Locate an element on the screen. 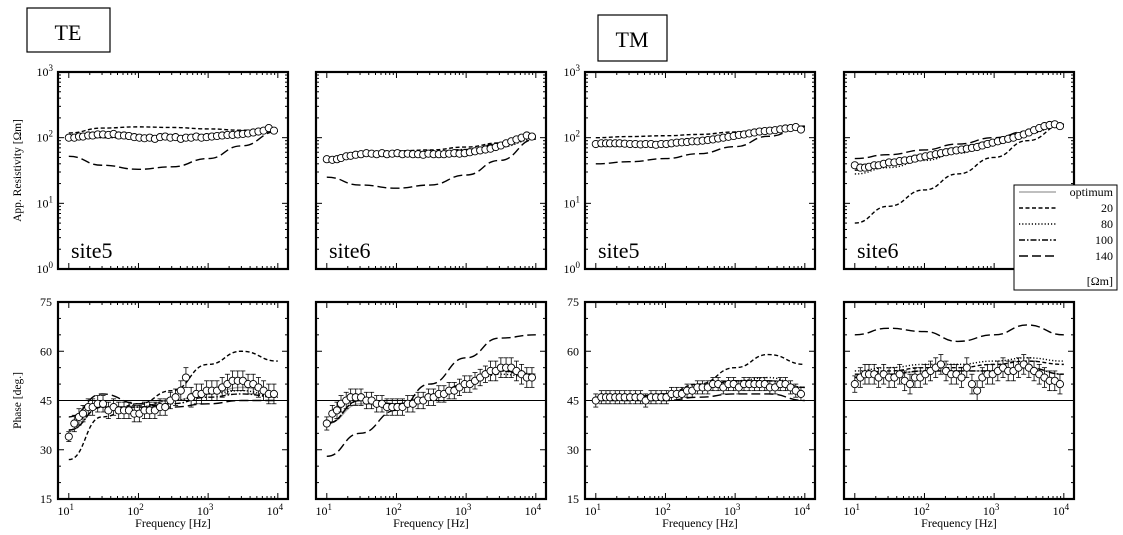 This screenshot has height=535, width=1123. tm-label: TM is located at coordinates (632, 39).